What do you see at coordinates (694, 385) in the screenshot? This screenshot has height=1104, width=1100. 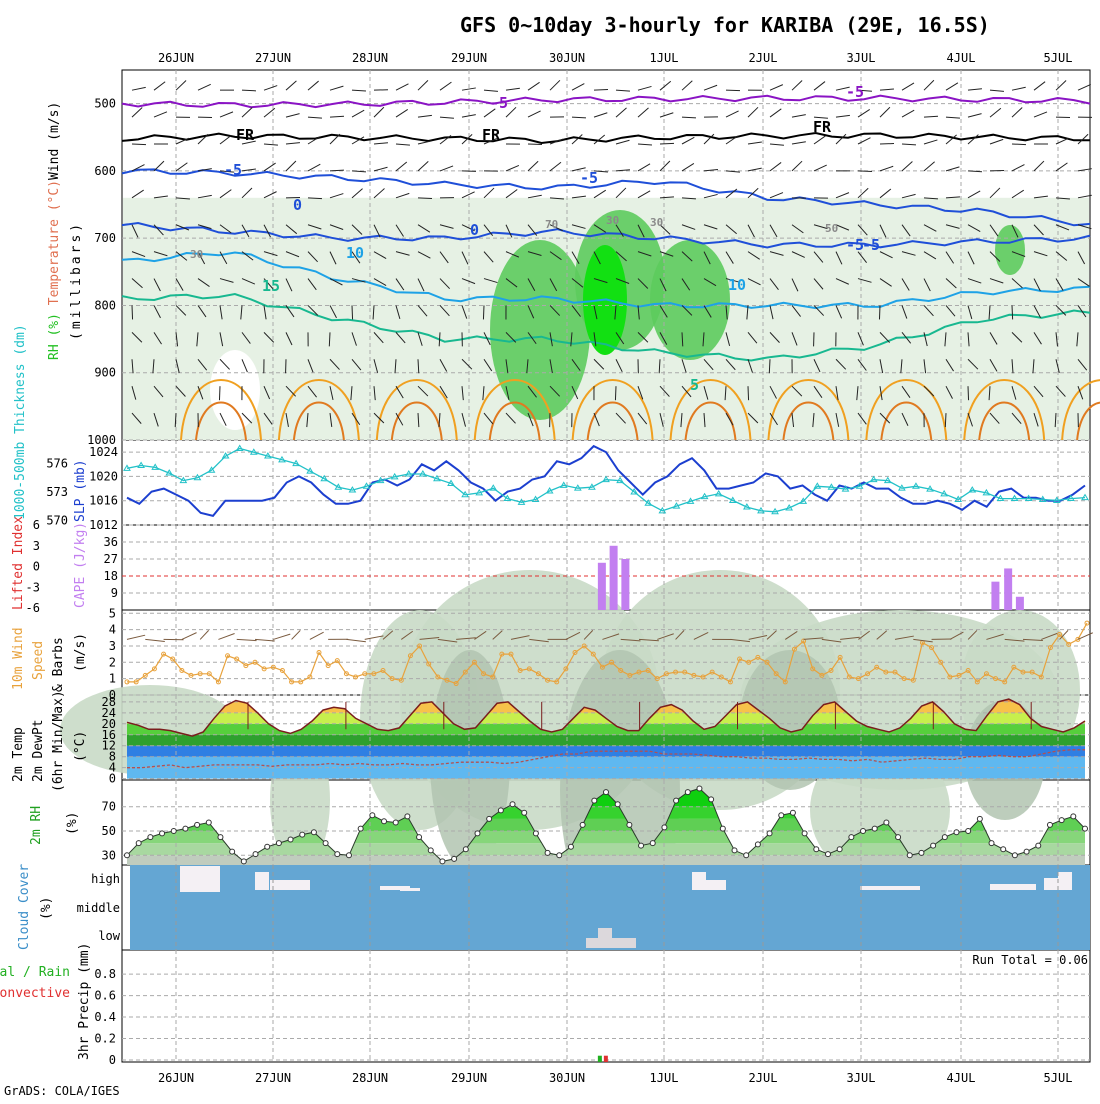 I see `contour-label-14: 5` at bounding box center [694, 385].